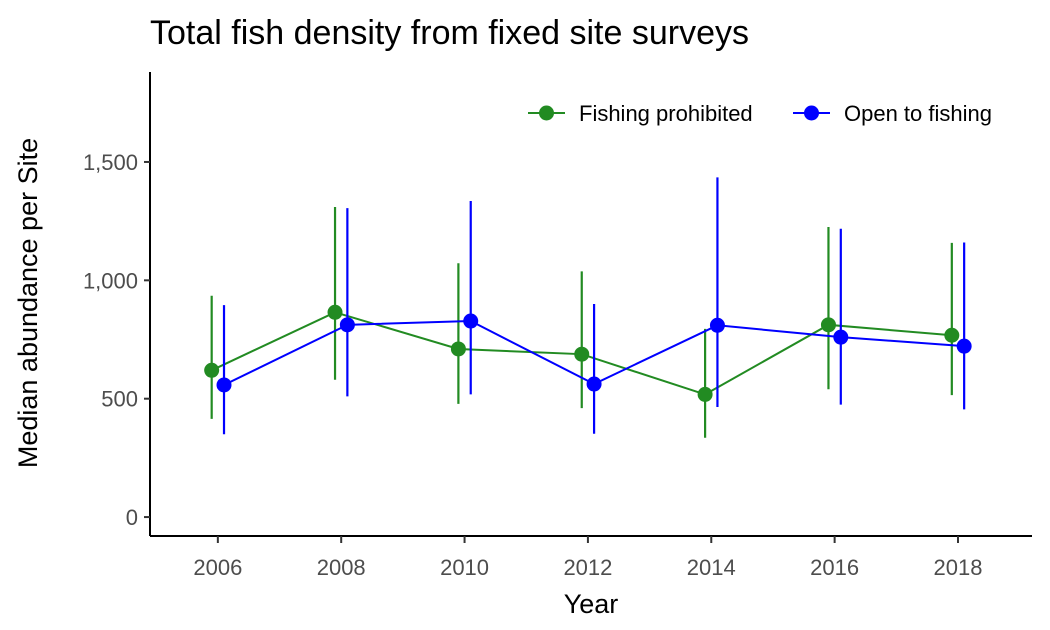 This screenshot has height=630, width=1050. What do you see at coordinates (958, 567) in the screenshot?
I see `x-tick-label: 2018` at bounding box center [958, 567].